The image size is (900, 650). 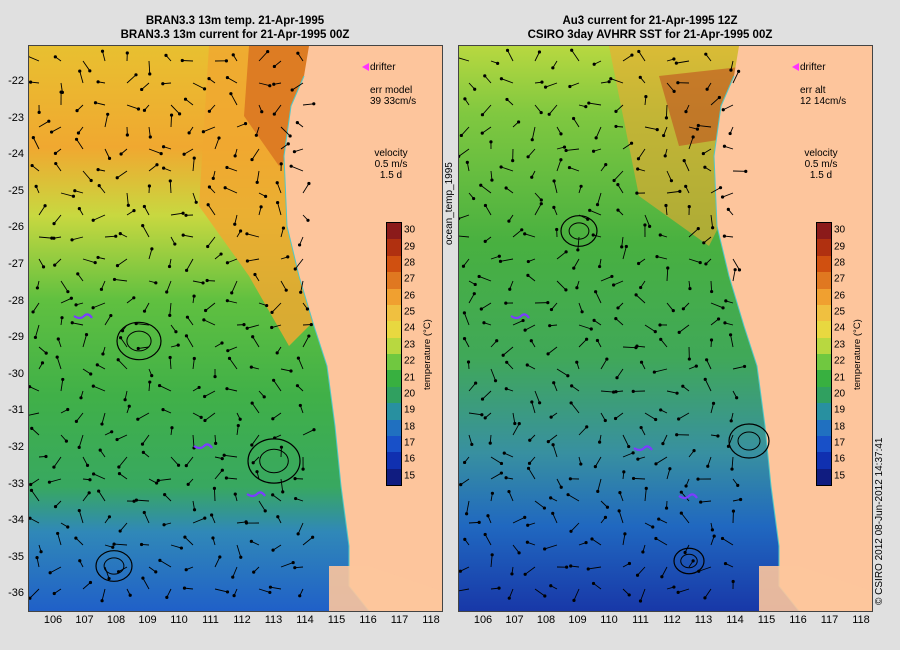 I want to click on colorbar-tick-label: 22, so click(x=840, y=361).